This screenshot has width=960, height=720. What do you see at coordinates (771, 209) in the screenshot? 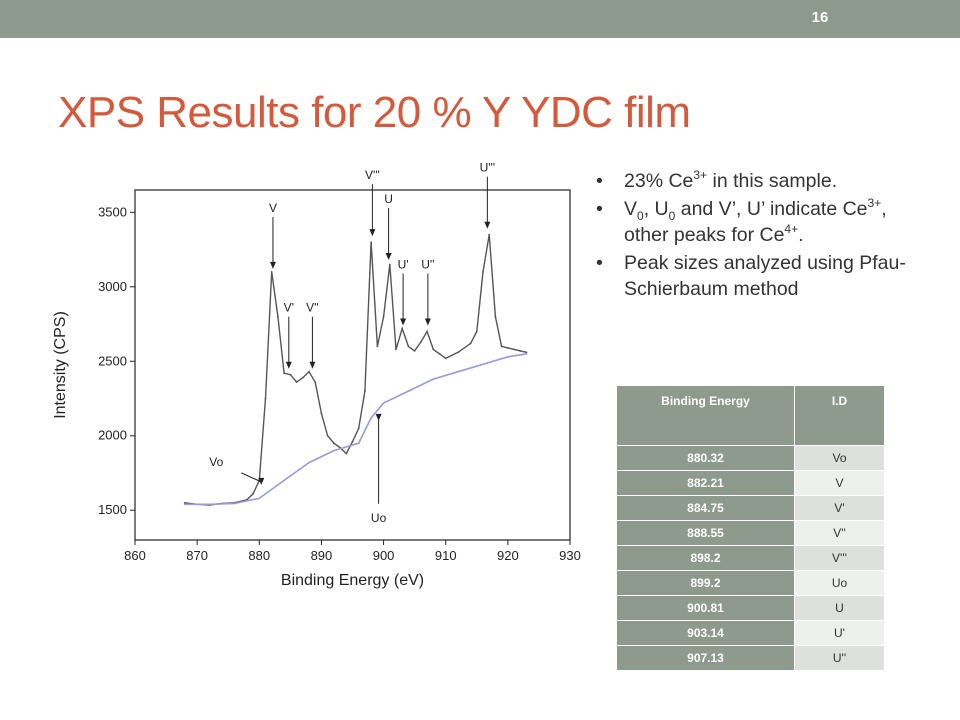
I see `bullet-2-part: and V’, U’ indicate Ce` at bounding box center [771, 209].